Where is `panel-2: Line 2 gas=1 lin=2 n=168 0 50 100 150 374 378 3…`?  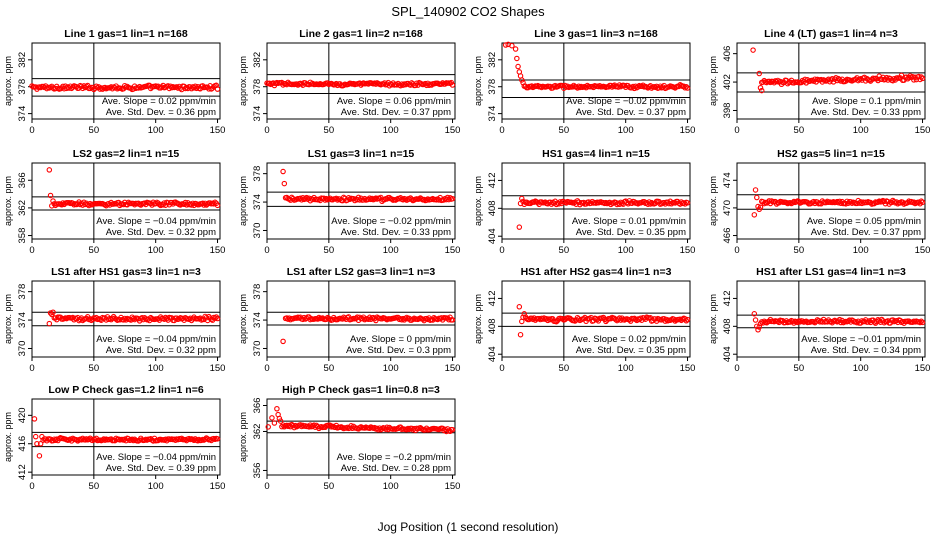 panel-2: Line 2 gas=1 lin=2 n=168 0 50 100 150 374 378 3… is located at coordinates (349, 82).